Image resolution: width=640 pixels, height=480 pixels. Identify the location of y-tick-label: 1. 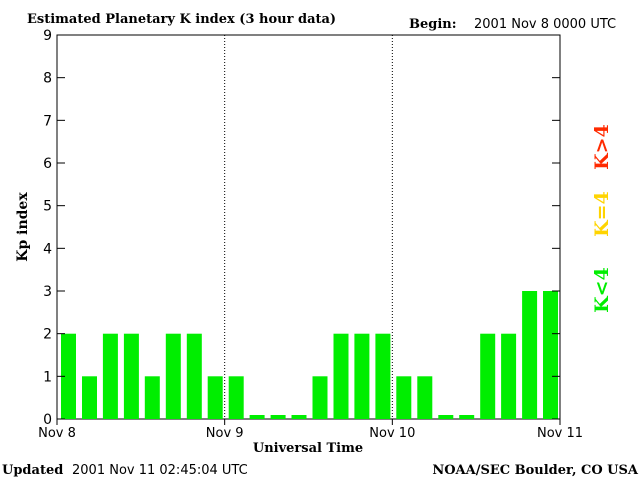
(47, 377).